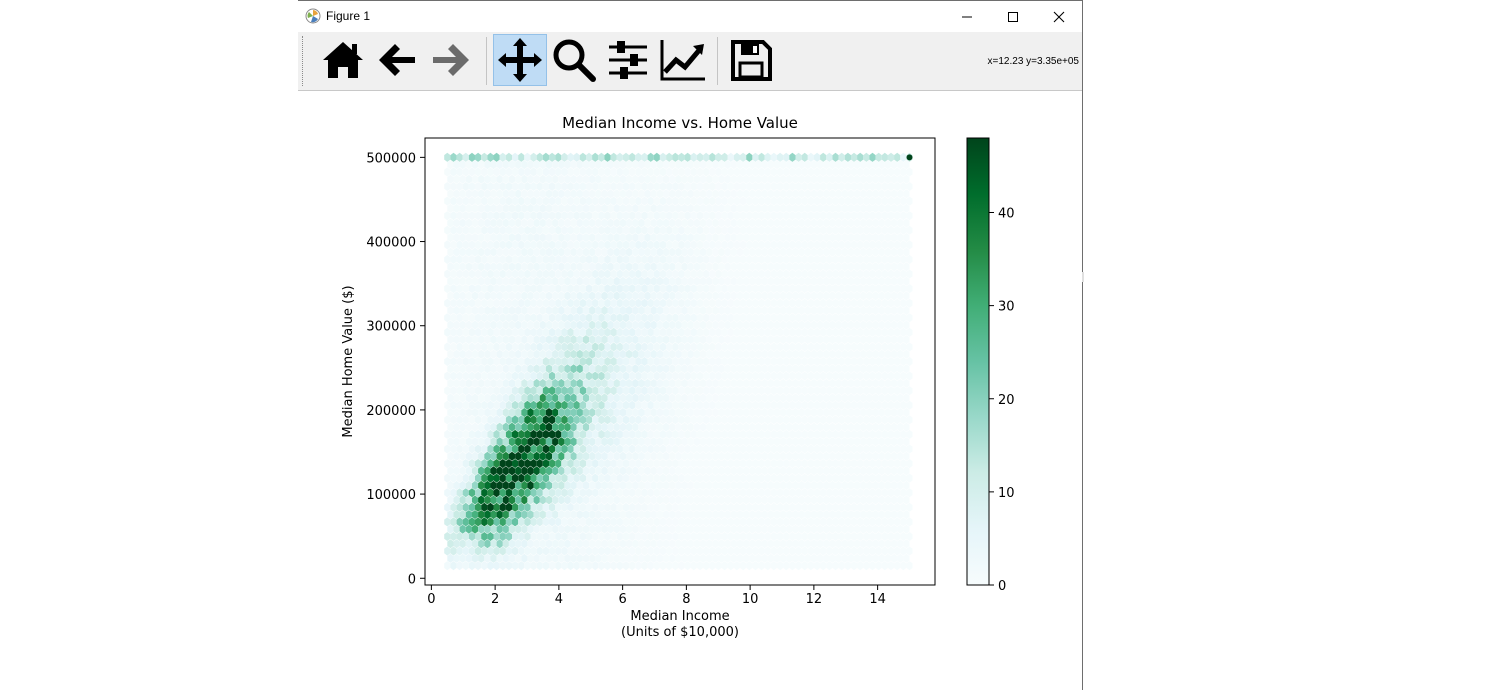  Describe the element at coordinates (520, 60) in the screenshot. I see `pan-button` at that location.